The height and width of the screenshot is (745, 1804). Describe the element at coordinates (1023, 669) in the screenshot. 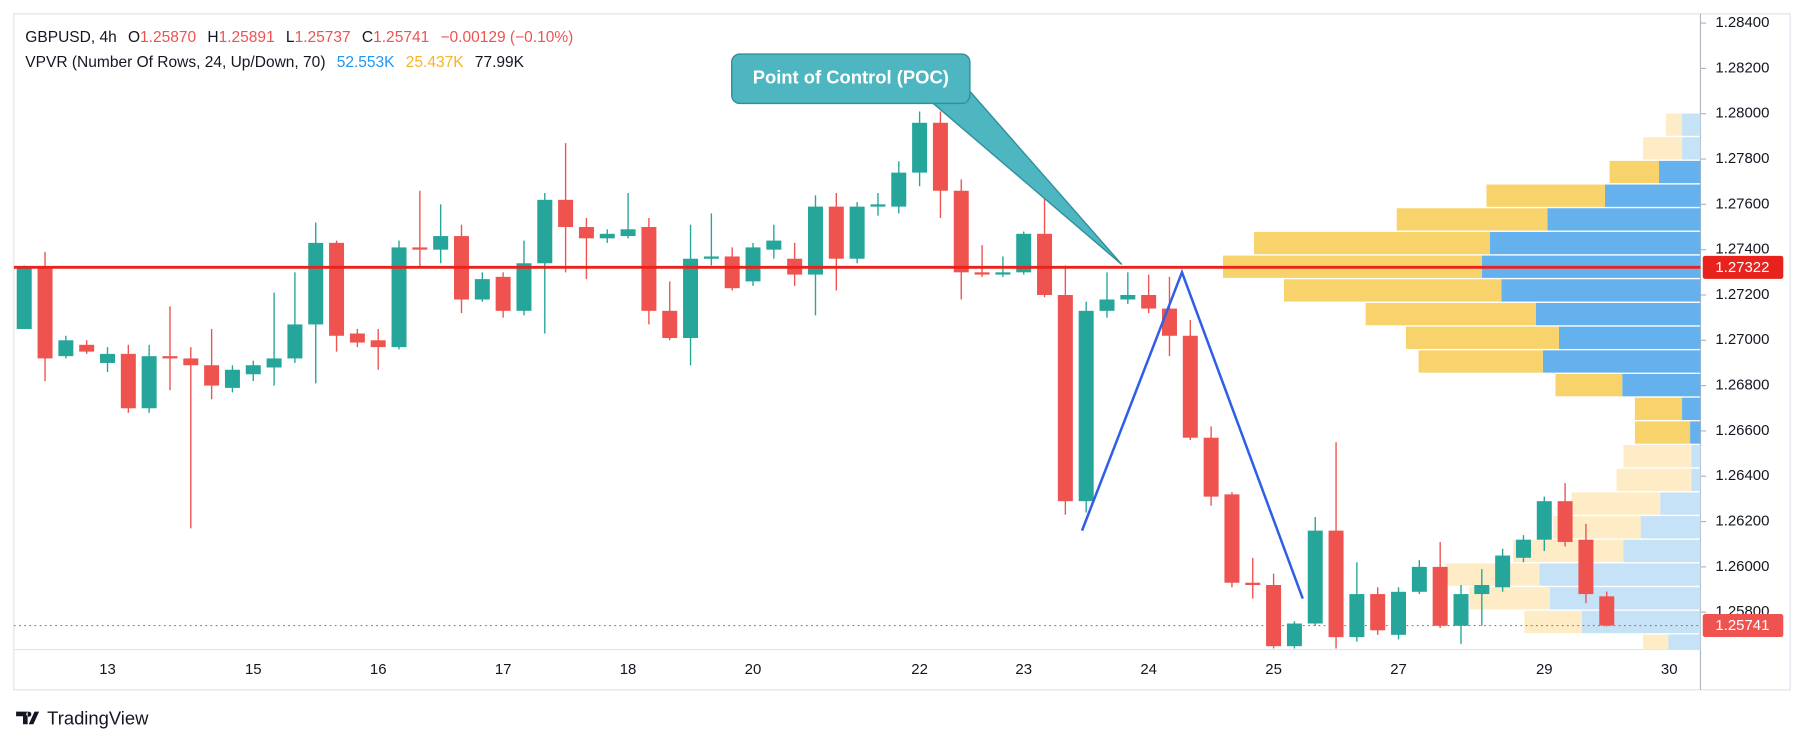

I see `x-tick-label: 23` at that location.